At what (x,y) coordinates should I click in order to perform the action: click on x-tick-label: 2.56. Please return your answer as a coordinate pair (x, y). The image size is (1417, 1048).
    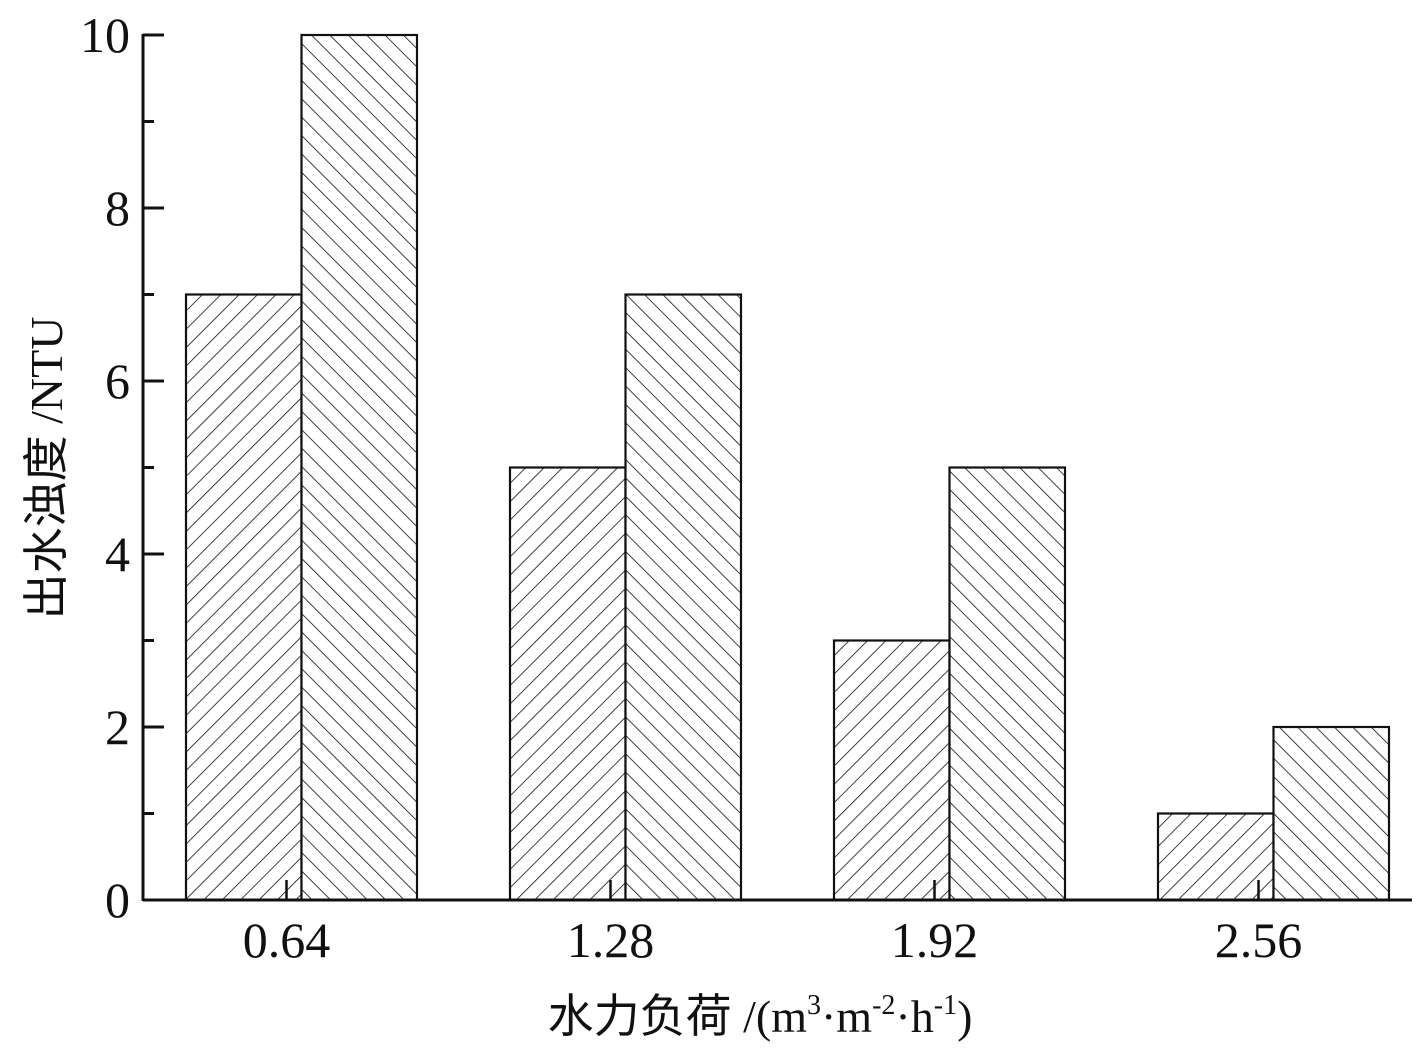
    Looking at the image, I should click on (1259, 940).